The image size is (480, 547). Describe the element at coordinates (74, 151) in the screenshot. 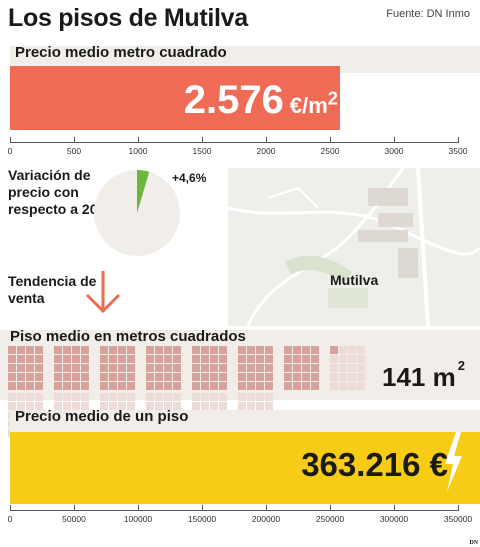

I see `price-m2-tick-label: 500` at that location.